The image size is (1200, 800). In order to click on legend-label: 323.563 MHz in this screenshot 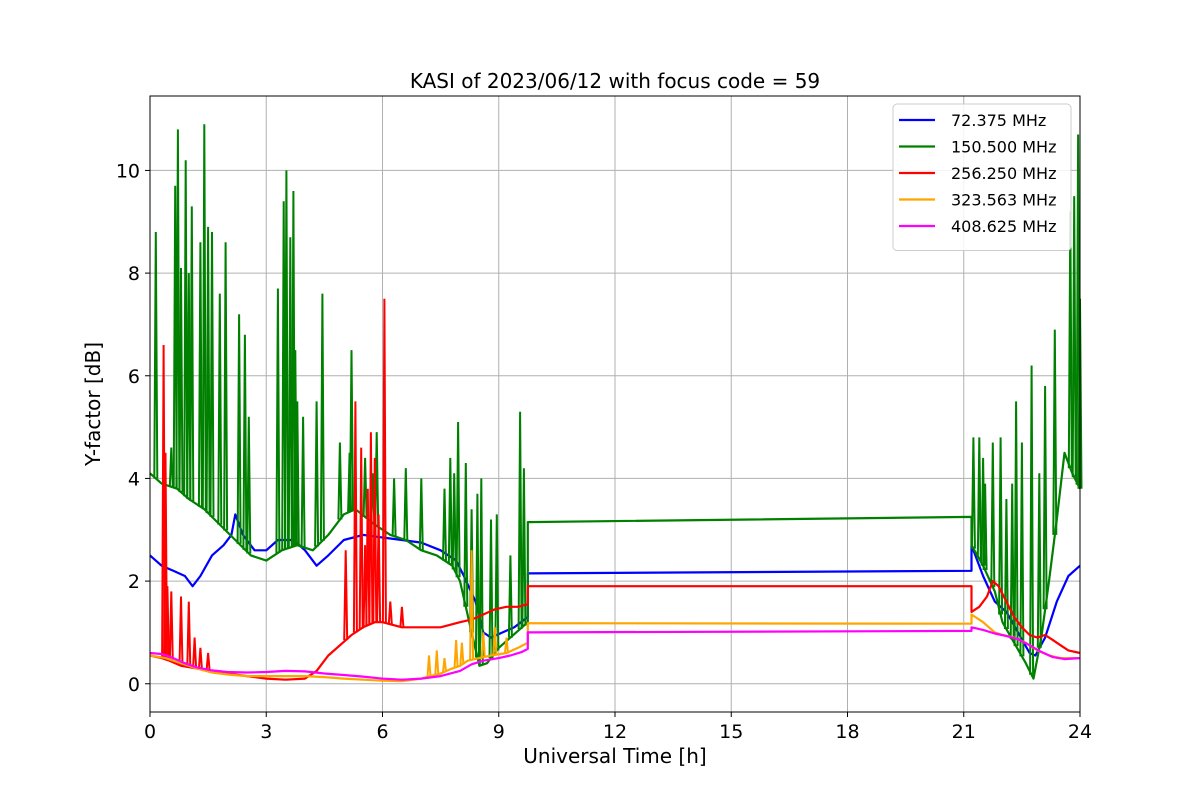, I will do `click(1003, 200)`.